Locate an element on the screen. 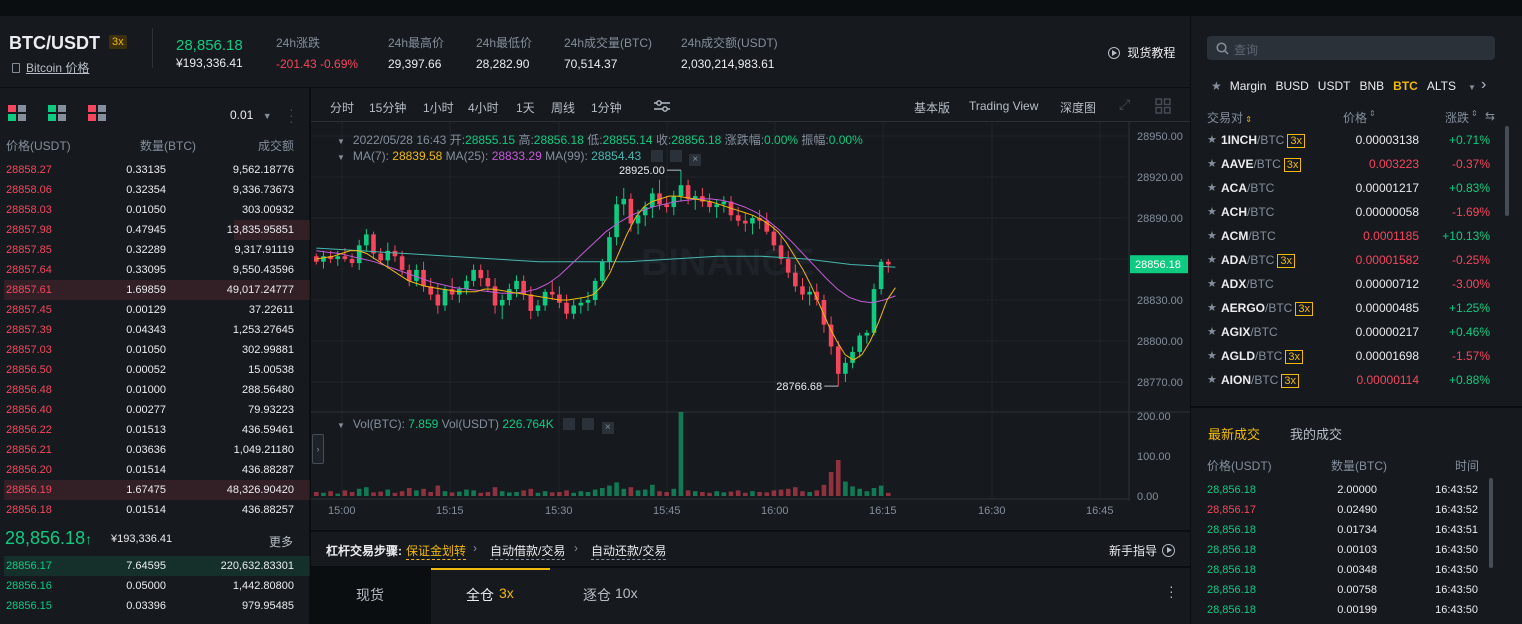  swap-icon: ⇆ is located at coordinates (1490, 116).